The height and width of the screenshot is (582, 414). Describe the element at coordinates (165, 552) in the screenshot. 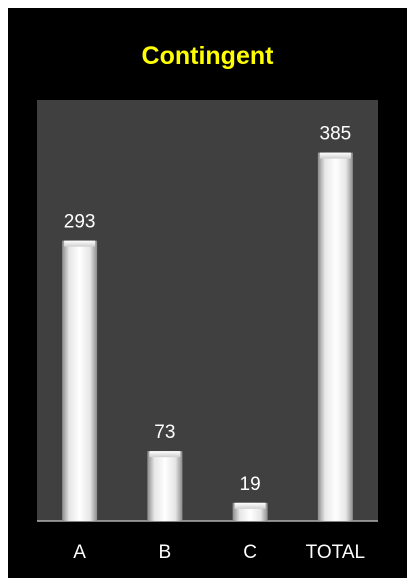

I see `category-label-b: B` at that location.